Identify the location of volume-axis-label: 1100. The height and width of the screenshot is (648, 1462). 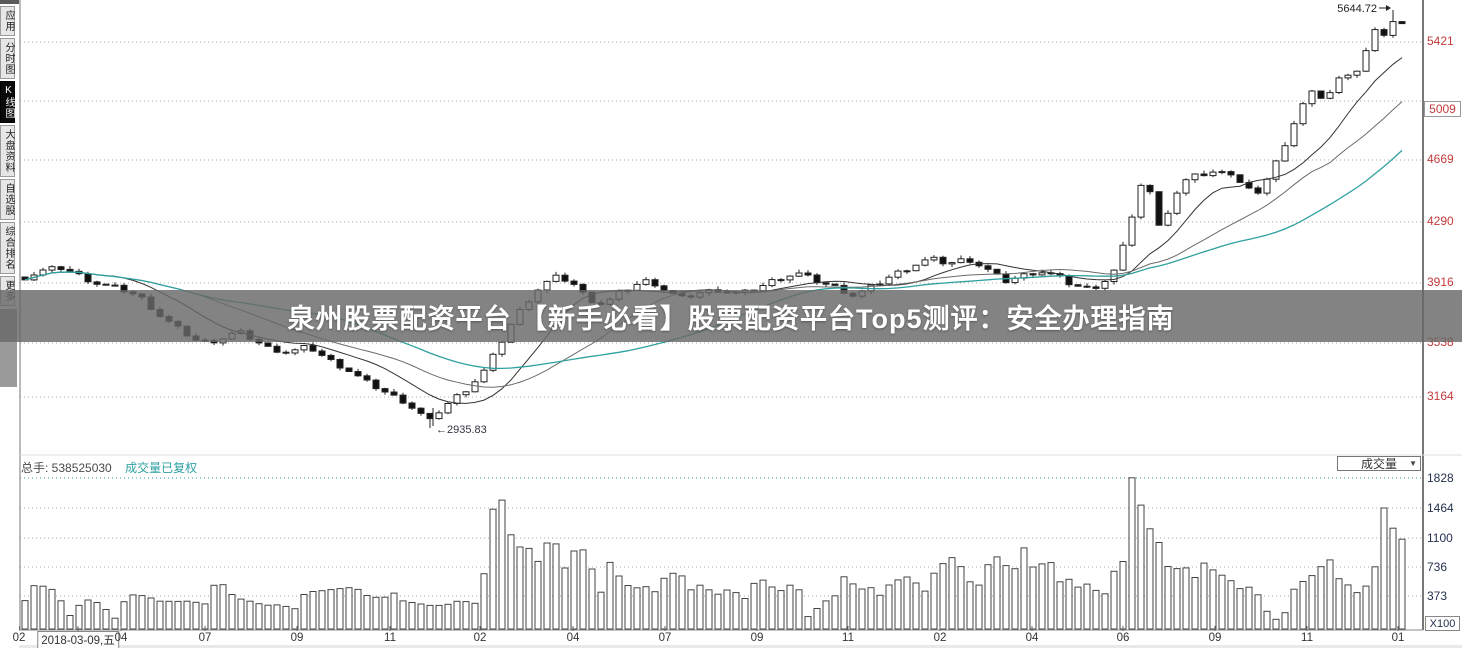
(1440, 538).